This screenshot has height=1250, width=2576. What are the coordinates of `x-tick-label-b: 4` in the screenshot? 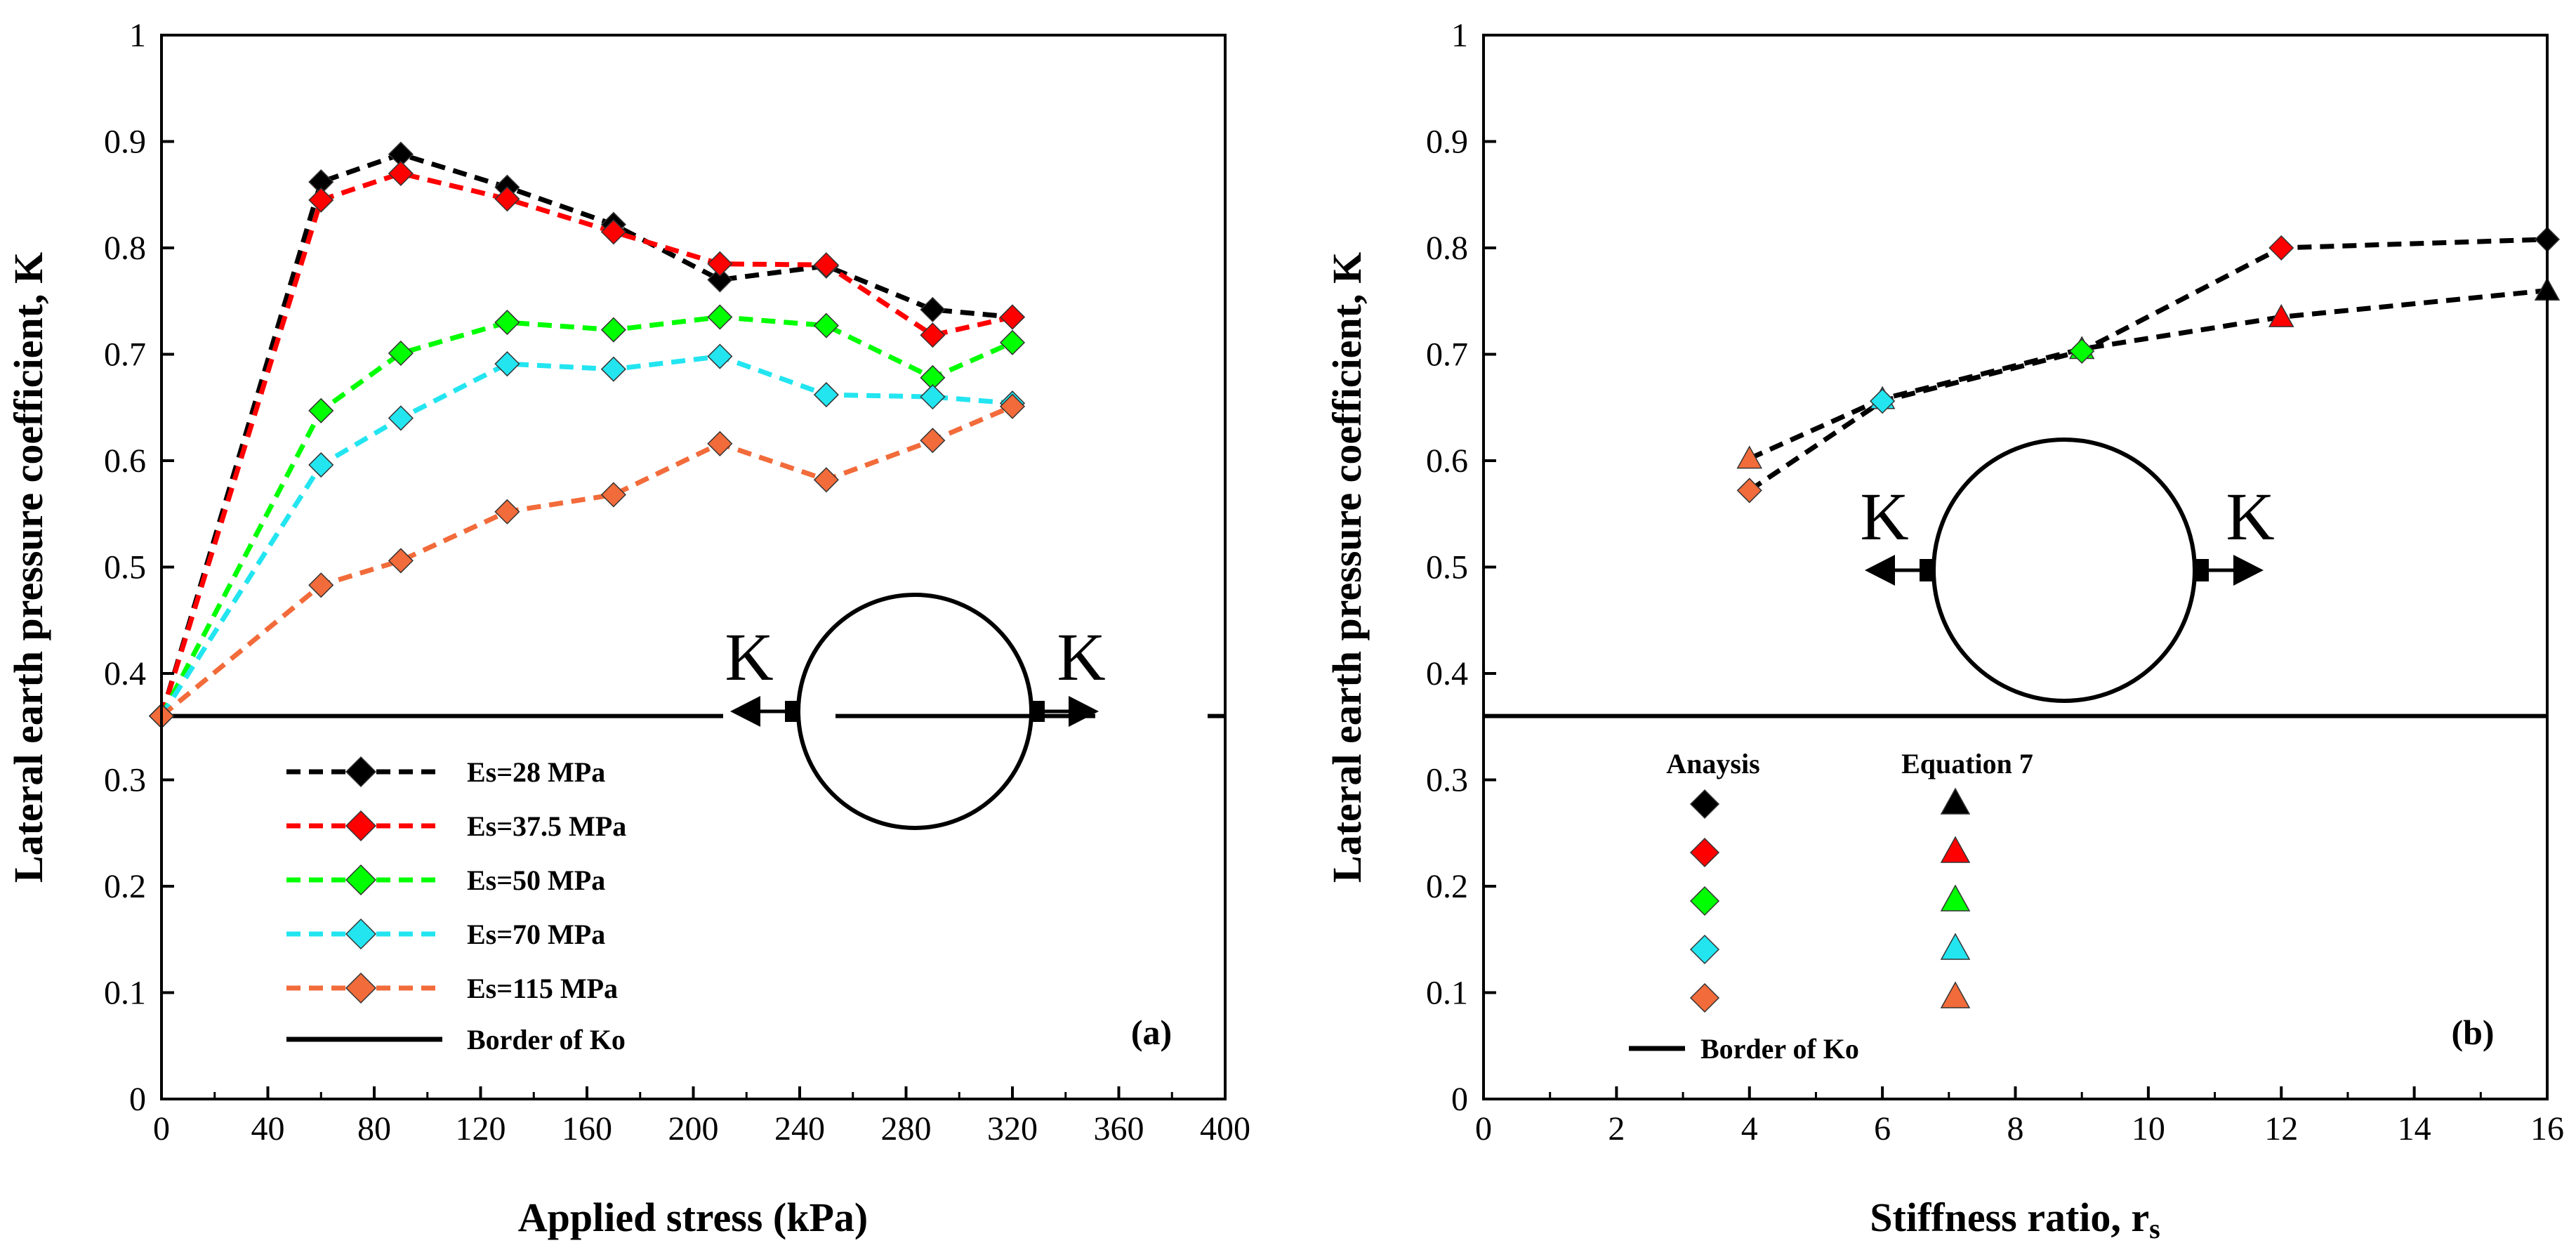 It's located at (1750, 1128).